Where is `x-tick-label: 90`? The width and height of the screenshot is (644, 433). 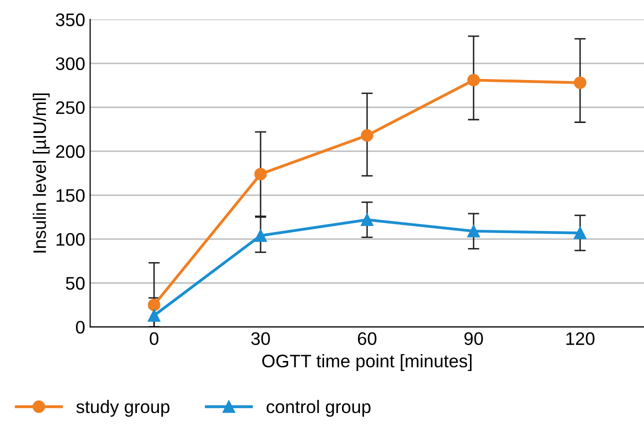
x-tick-label: 90 is located at coordinates (473, 339).